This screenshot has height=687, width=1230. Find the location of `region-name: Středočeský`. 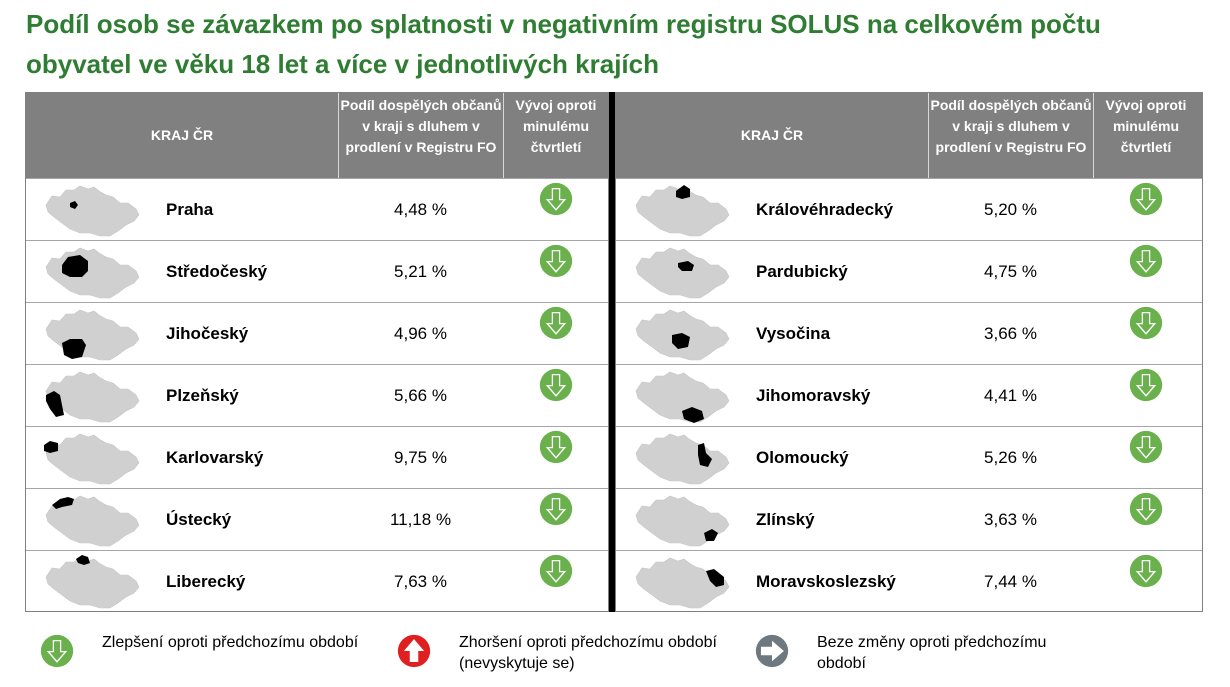

region-name: Středočeský is located at coordinates (217, 271).